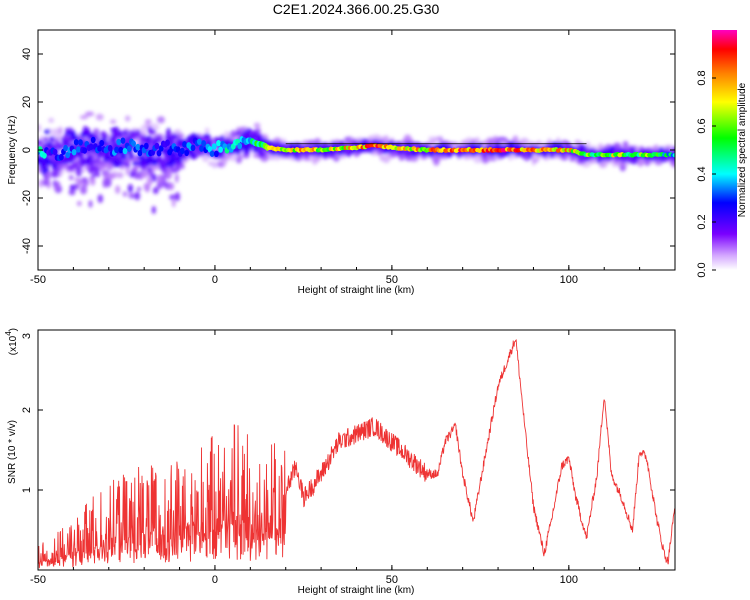 This screenshot has height=600, width=750. What do you see at coordinates (13, 345) in the screenshot?
I see `snr-scale-prefix: (x10` at bounding box center [13, 345].